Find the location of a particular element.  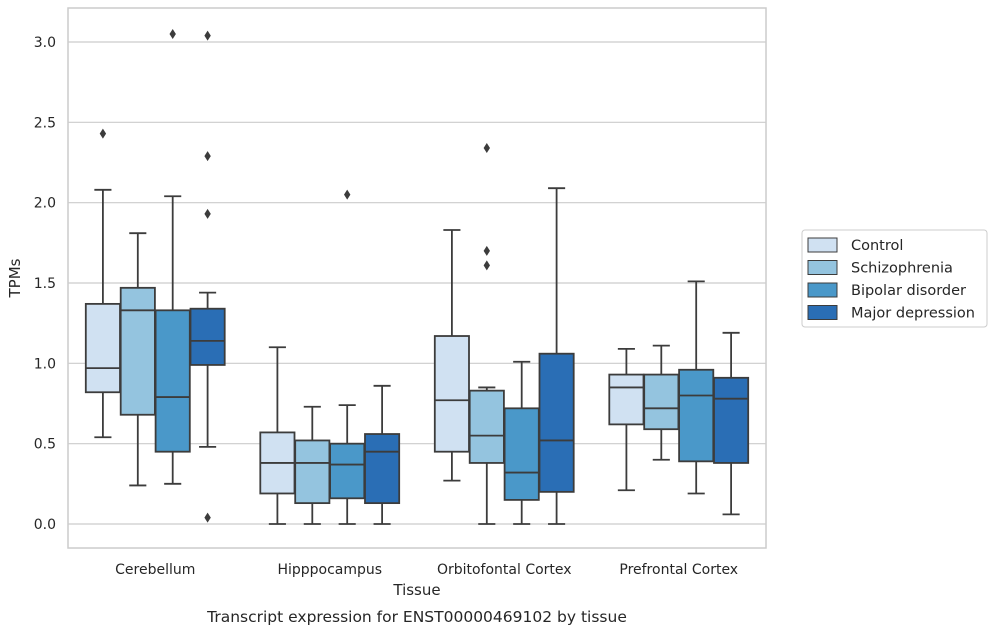

legend-frame is located at coordinates (894, 278).